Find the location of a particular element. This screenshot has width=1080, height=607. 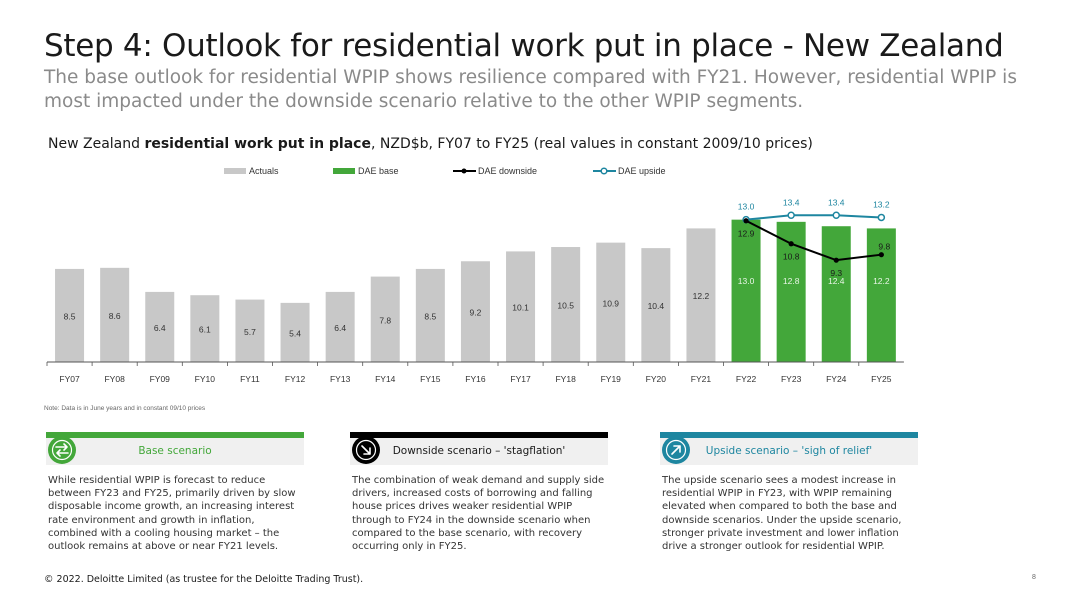

card-header: Downside scenario – 'stagflation' is located at coordinates (479, 451).